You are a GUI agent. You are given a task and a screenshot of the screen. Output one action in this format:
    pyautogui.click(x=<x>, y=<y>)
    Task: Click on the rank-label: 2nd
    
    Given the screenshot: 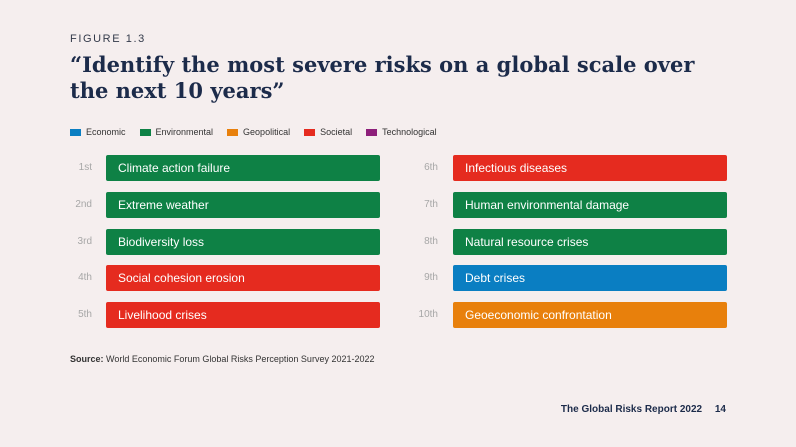 What is the action you would take?
    pyautogui.click(x=83, y=204)
    